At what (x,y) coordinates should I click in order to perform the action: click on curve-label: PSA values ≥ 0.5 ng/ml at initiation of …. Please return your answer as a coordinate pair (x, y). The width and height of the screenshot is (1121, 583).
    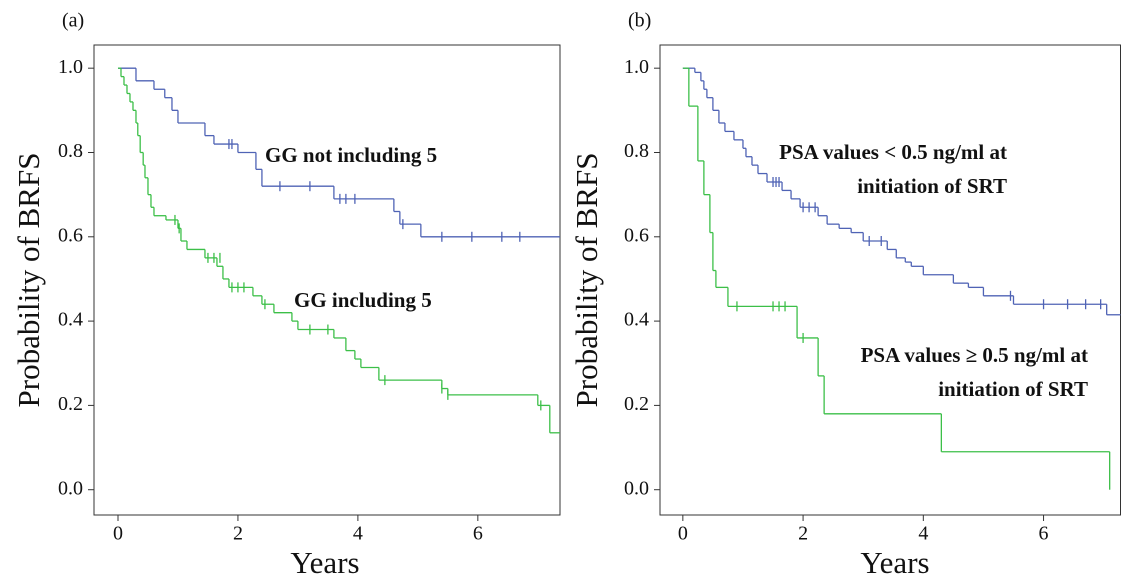
    Looking at the image, I should click on (974, 372).